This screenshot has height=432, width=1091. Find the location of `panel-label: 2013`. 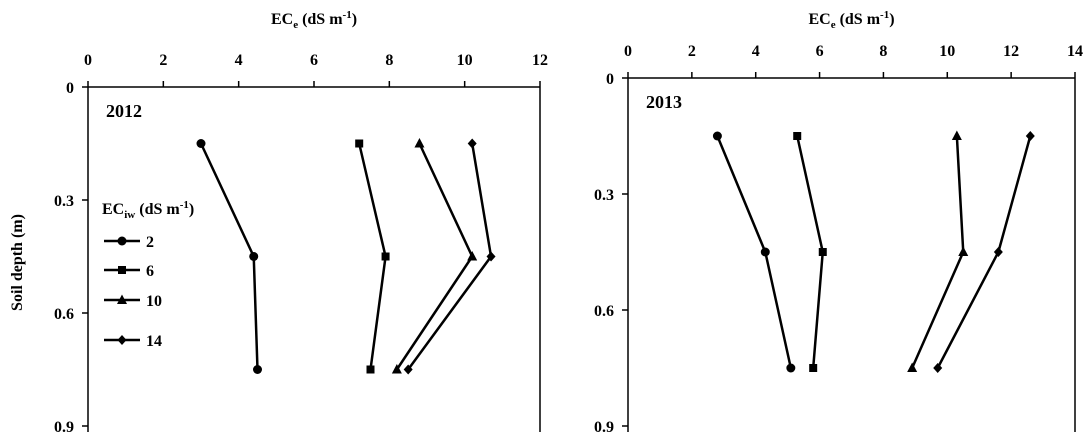

panel-label: 2013 is located at coordinates (664, 102).